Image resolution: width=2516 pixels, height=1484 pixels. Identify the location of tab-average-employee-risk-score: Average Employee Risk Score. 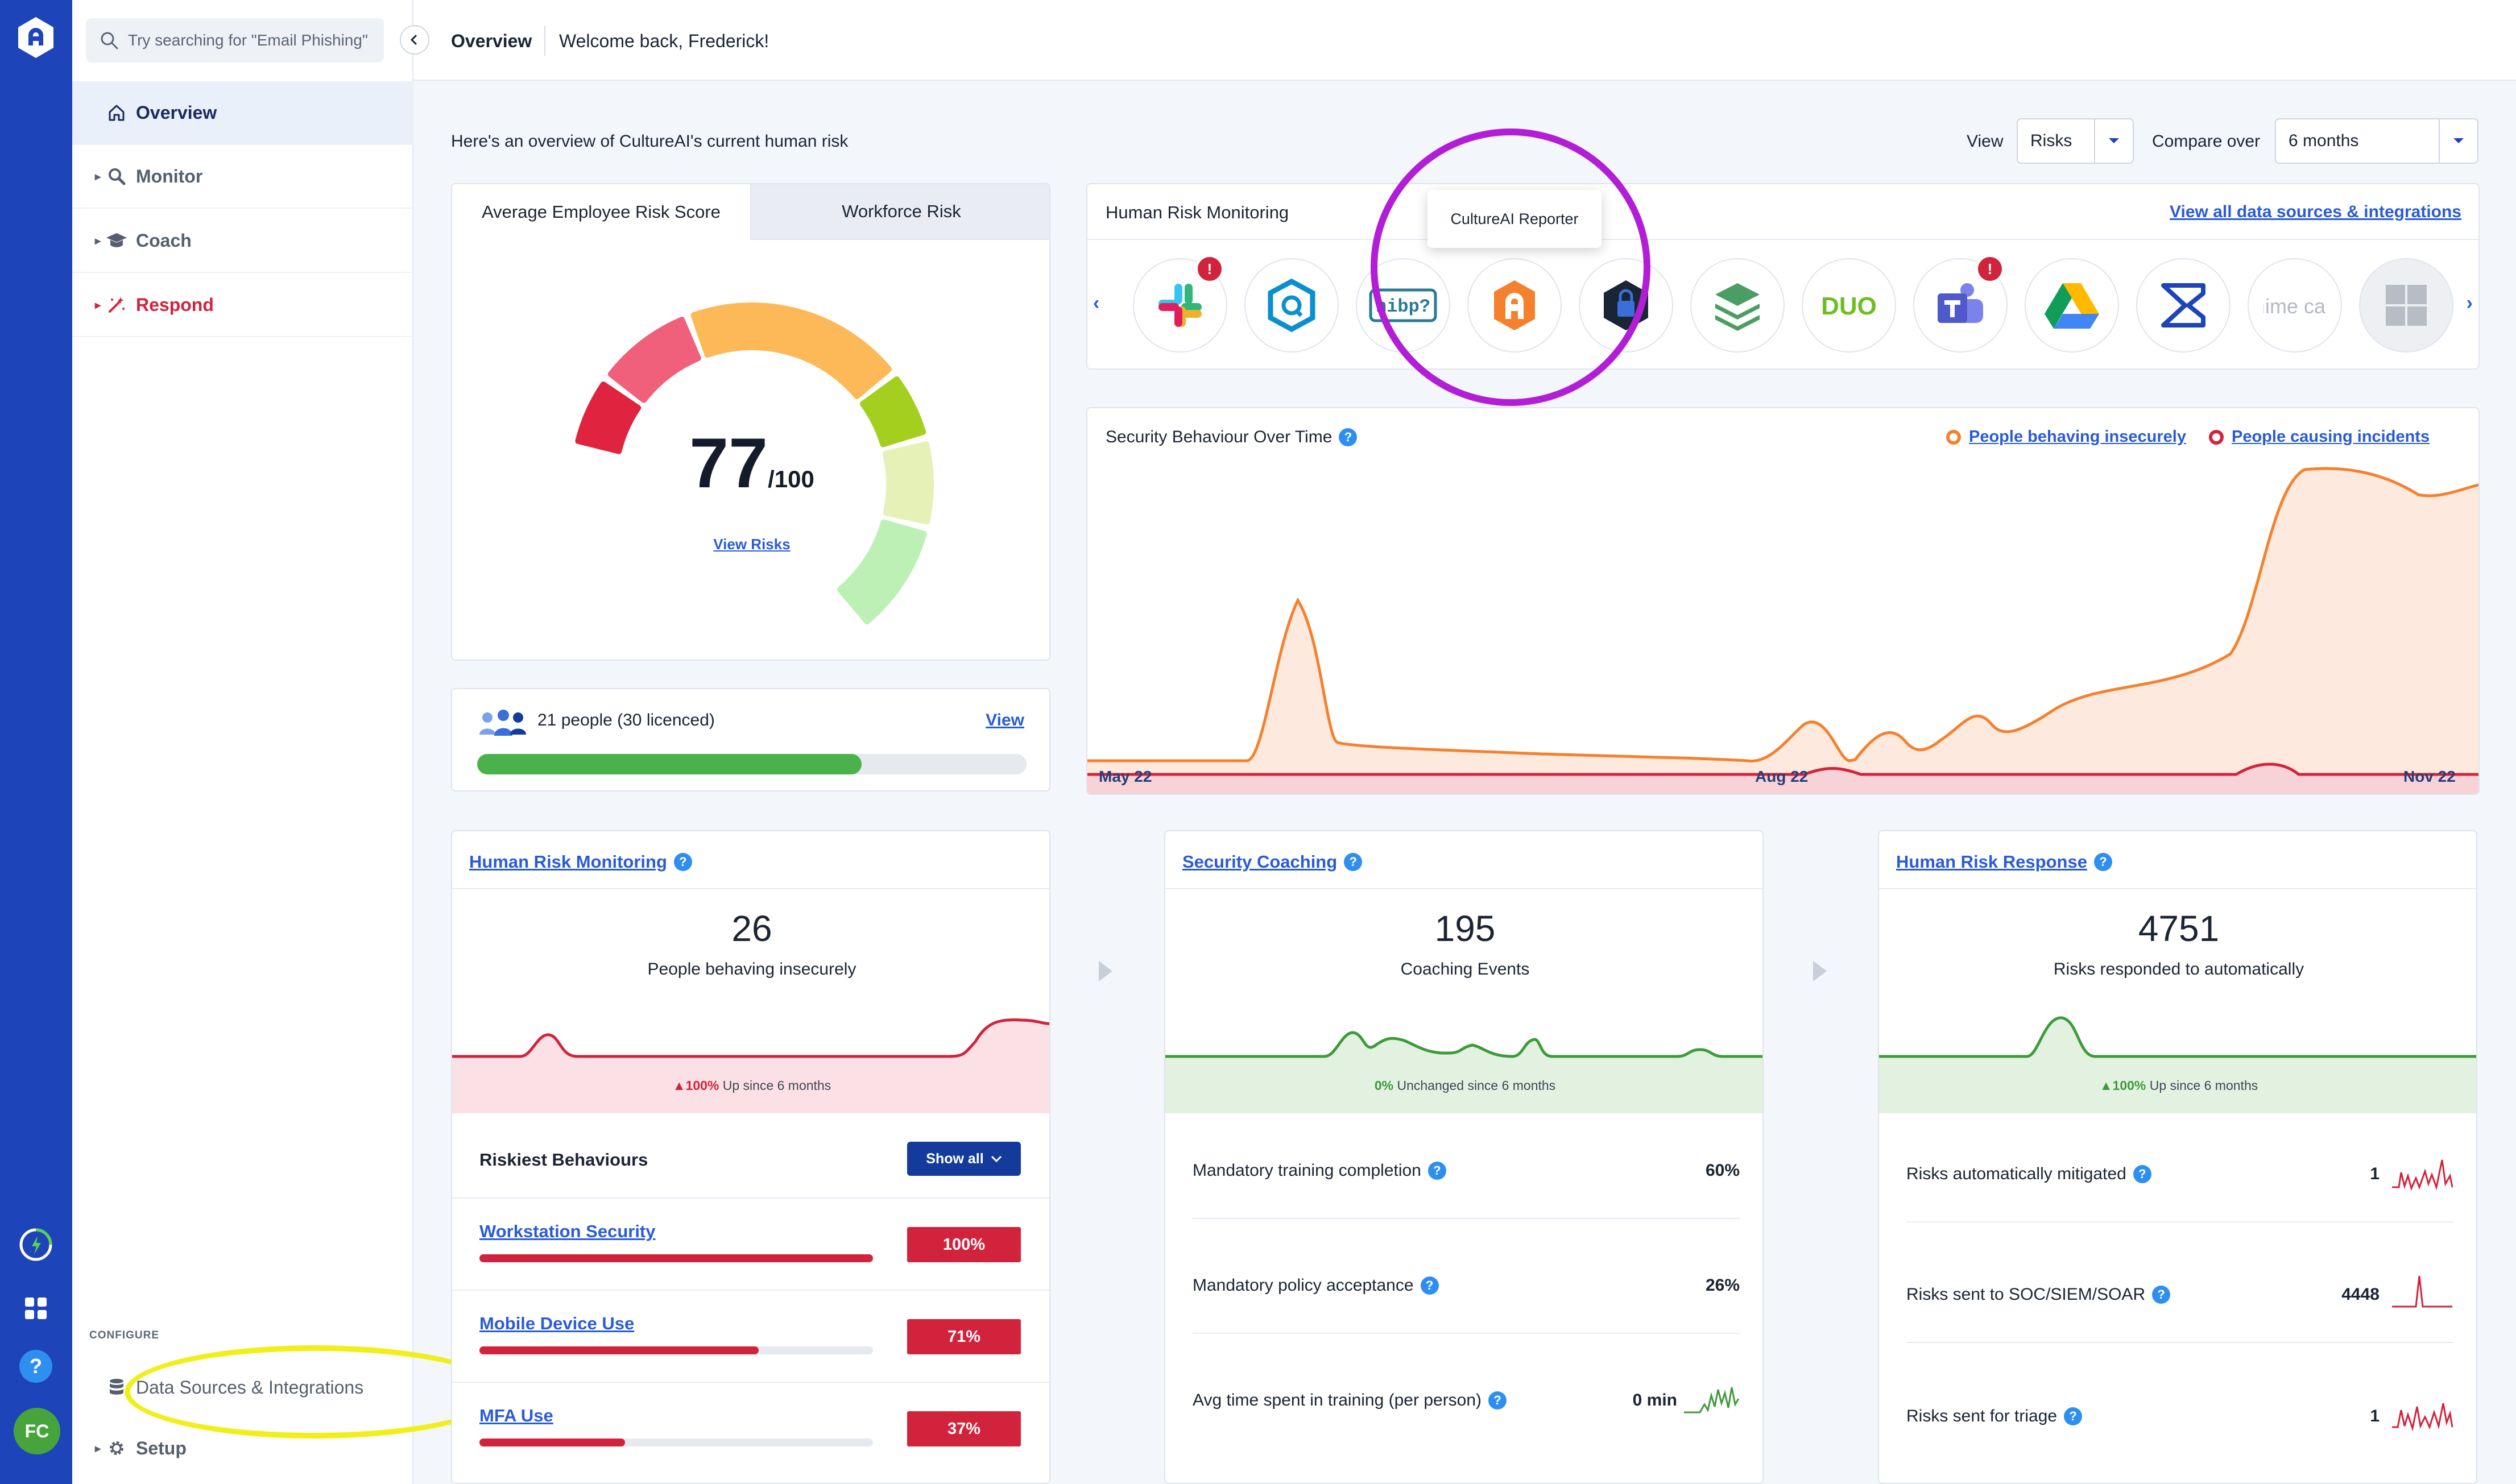
(601, 212).